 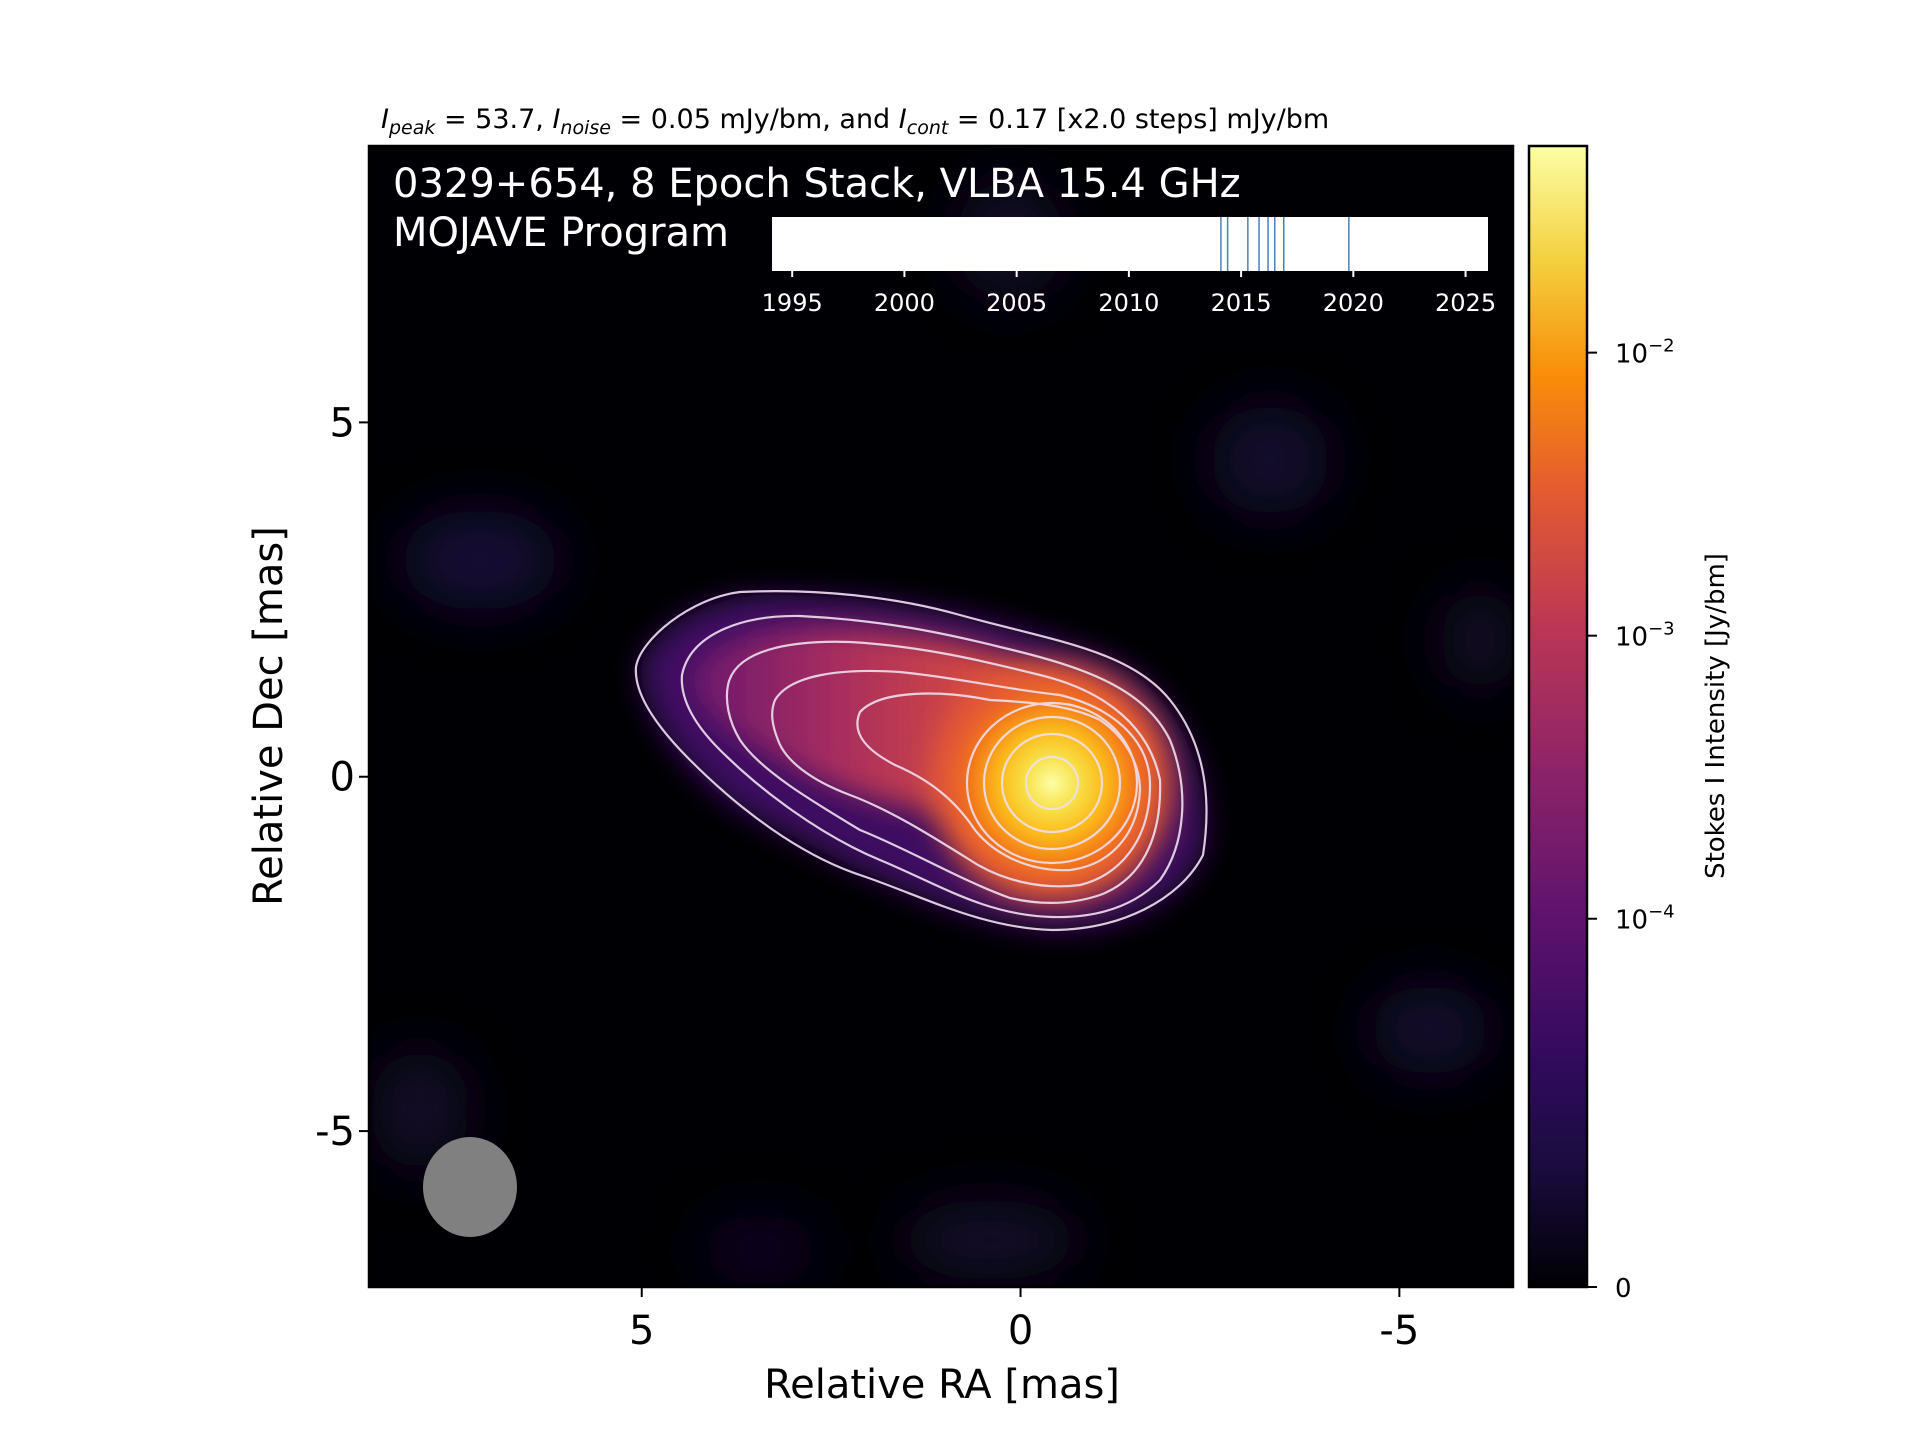 I want to click on map-title-line2: MOJAVE Program, so click(x=561, y=233).